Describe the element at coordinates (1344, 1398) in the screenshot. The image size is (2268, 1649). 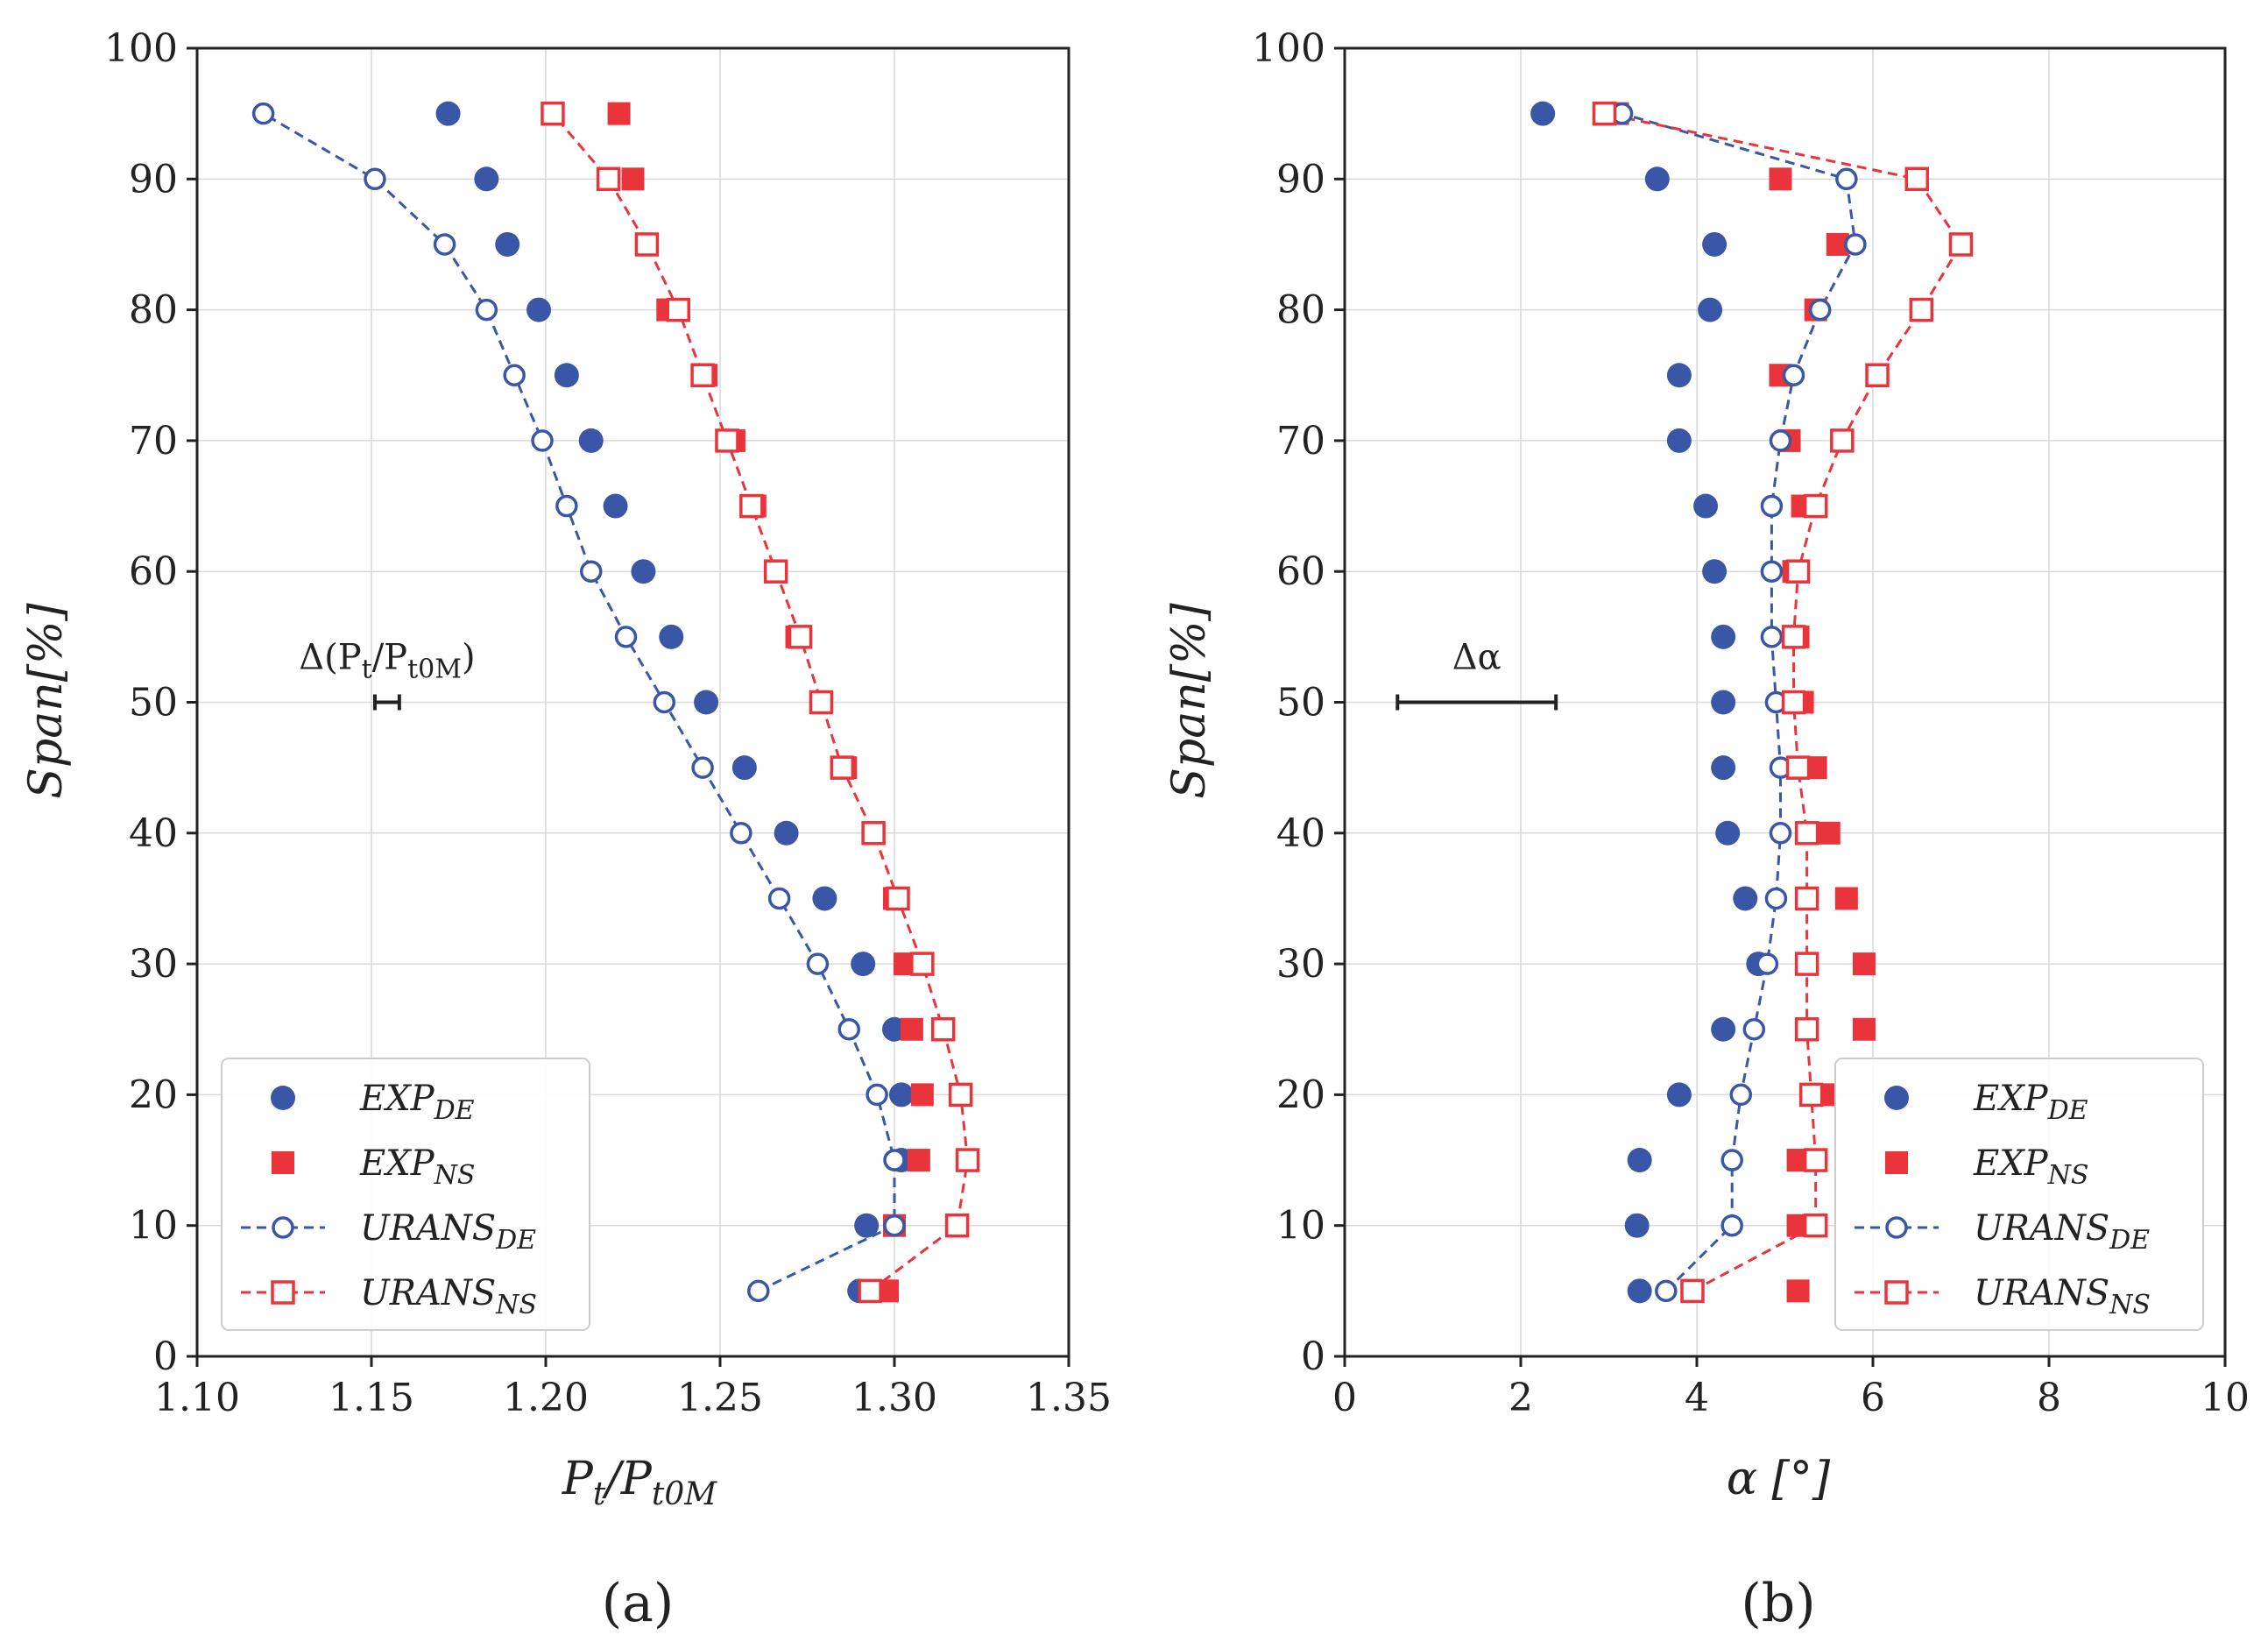
I see `x-tick-label: 0` at that location.